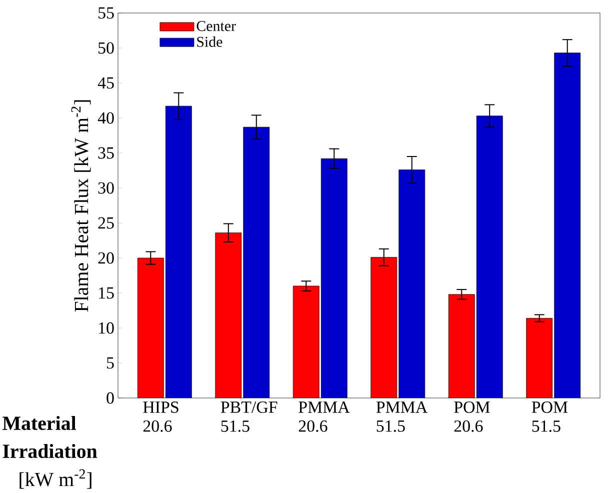 This screenshot has width=611, height=493. I want to click on y-tick-label: 0, so click(110, 398).